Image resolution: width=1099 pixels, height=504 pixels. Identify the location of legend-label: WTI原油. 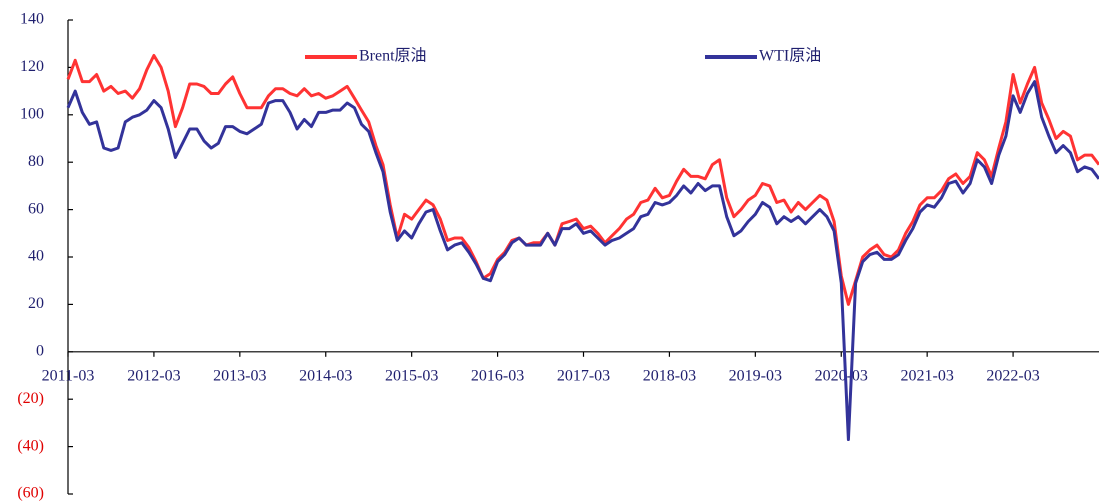
(790, 56).